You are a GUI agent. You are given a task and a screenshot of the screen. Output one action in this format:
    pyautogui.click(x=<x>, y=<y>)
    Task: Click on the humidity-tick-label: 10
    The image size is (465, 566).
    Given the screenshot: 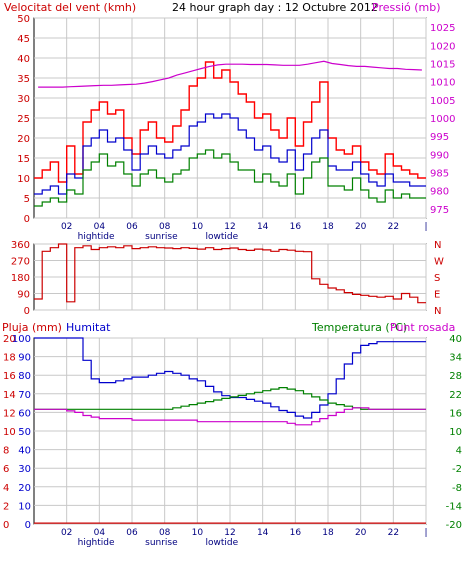 What is the action you would take?
    pyautogui.click(x=24, y=506)
    